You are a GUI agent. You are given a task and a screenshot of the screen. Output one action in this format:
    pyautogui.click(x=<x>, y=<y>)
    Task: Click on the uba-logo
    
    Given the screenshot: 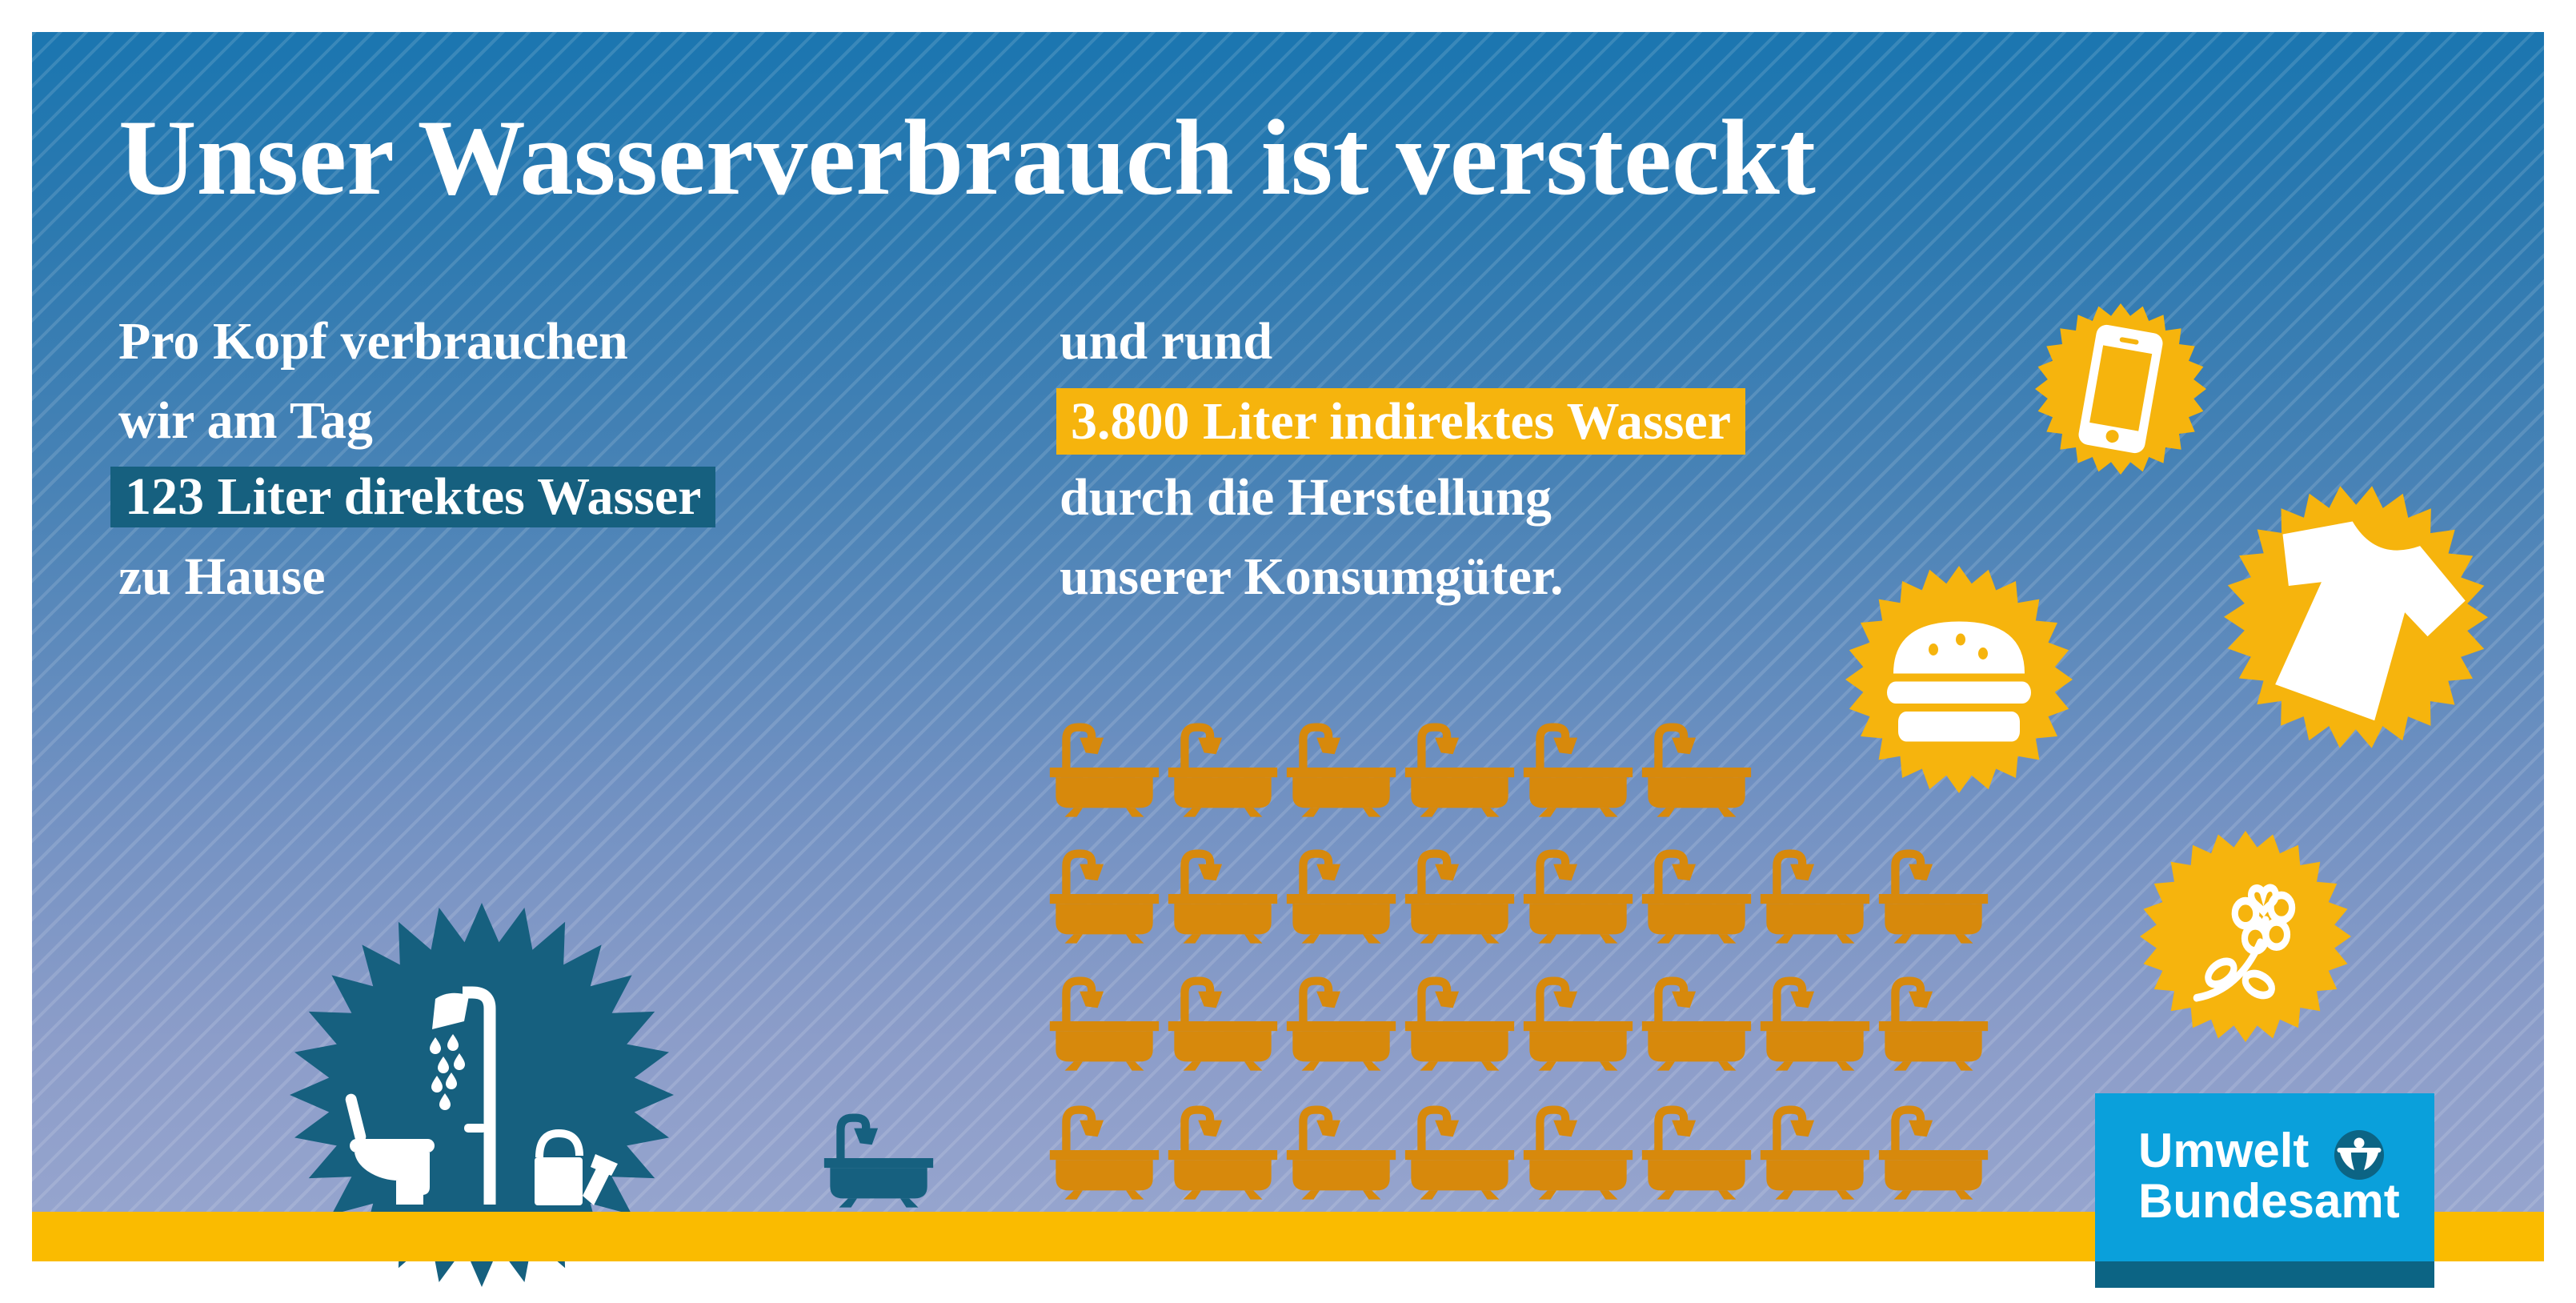 What is the action you would take?
    pyautogui.click(x=2264, y=1177)
    